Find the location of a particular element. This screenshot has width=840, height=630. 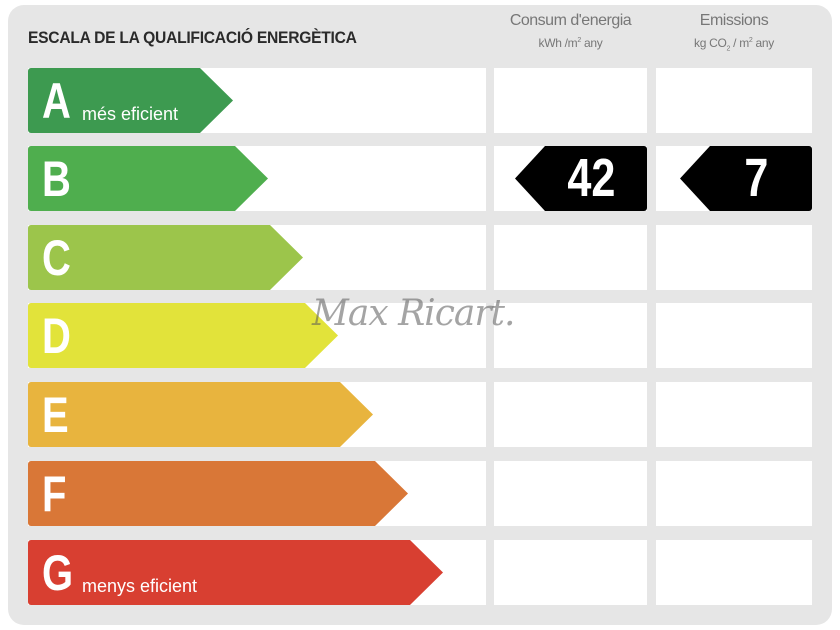

consumption-title: Consum d'energia is located at coordinates (570, 20).